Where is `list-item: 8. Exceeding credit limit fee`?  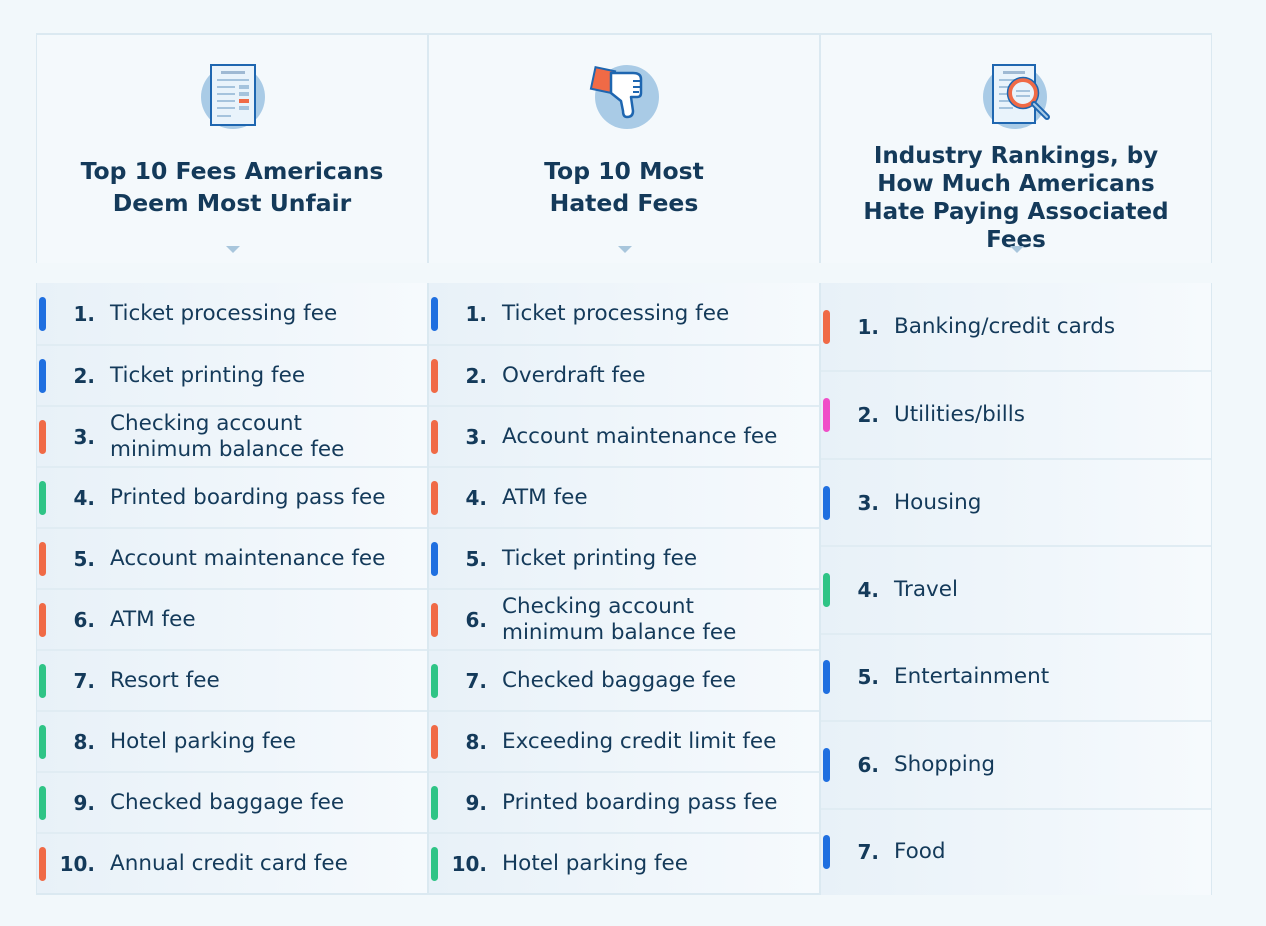 list-item: 8. Exceeding credit limit fee is located at coordinates (624, 740).